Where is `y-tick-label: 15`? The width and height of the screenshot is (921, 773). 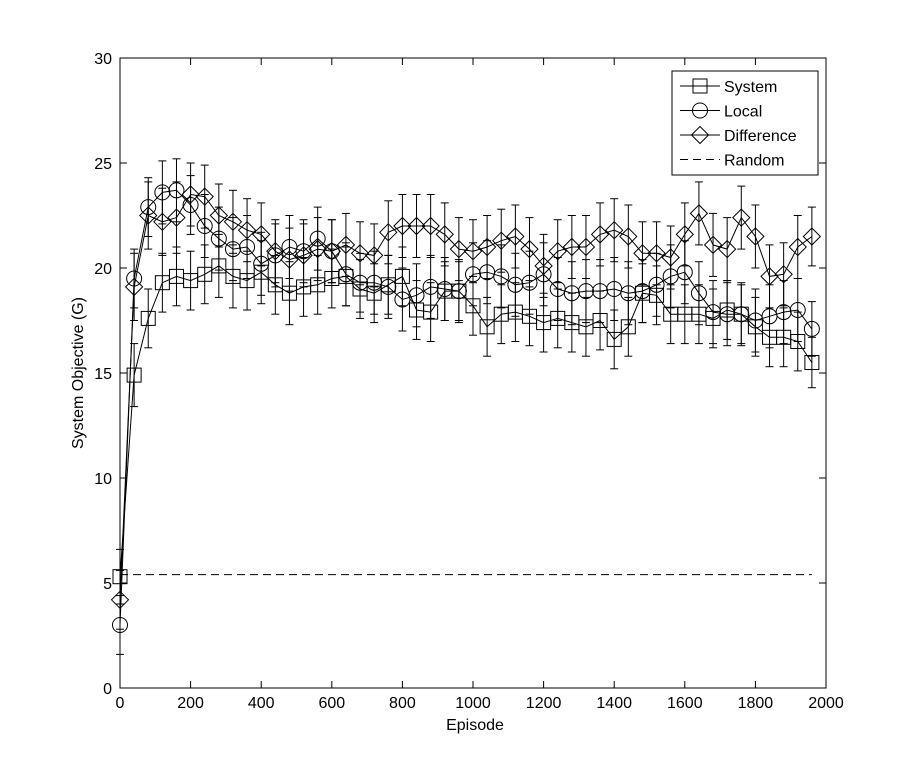 y-tick-label: 15 is located at coordinates (103, 374).